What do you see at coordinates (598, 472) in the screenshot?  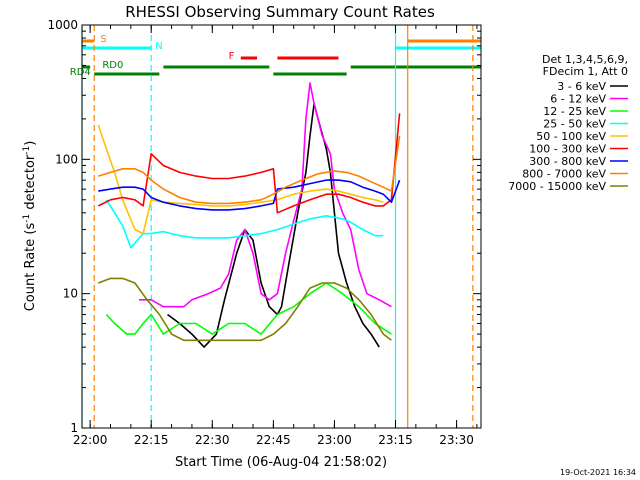 I see `timestamp: 19-Oct-2021 16:34` at bounding box center [598, 472].